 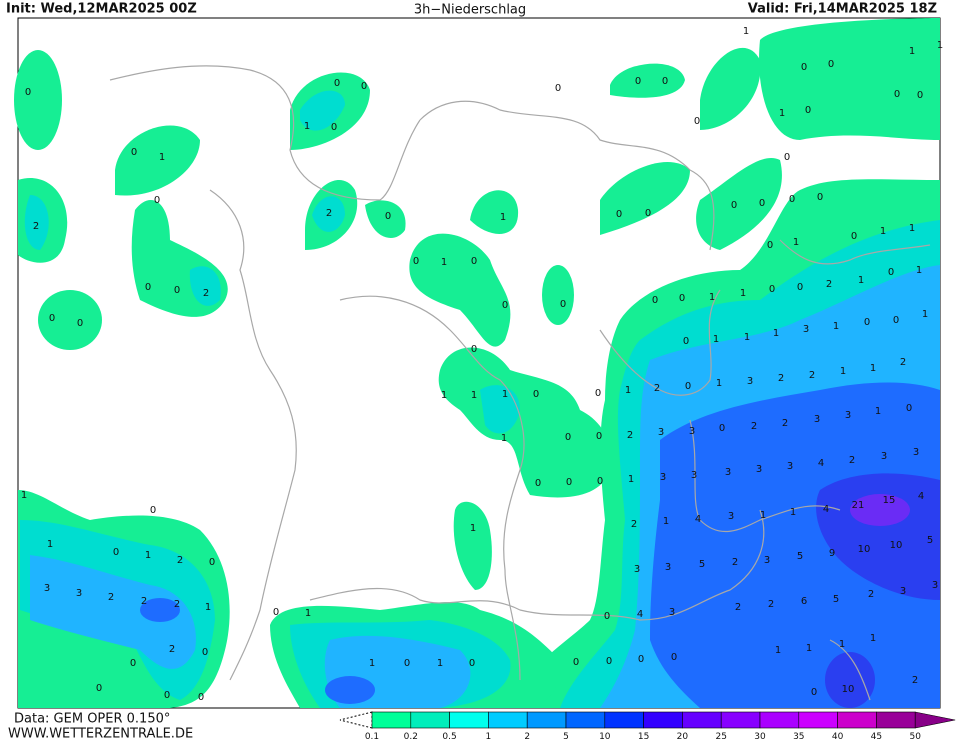 I want to click on legend-level-label: 30, so click(x=760, y=736).